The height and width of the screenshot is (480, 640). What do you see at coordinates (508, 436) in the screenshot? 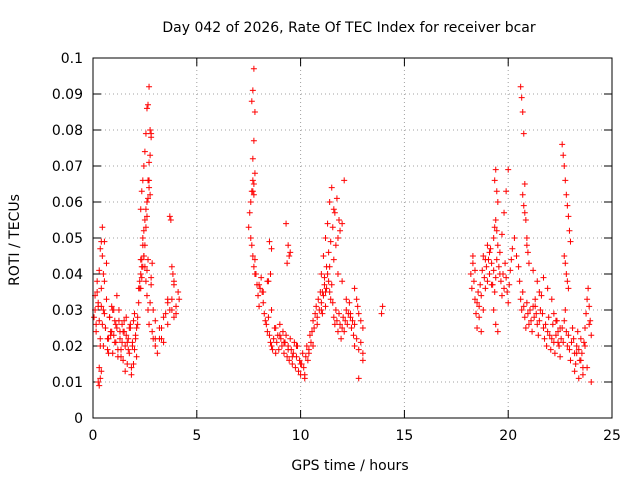
I see `x-tick-label: 20` at bounding box center [508, 436].